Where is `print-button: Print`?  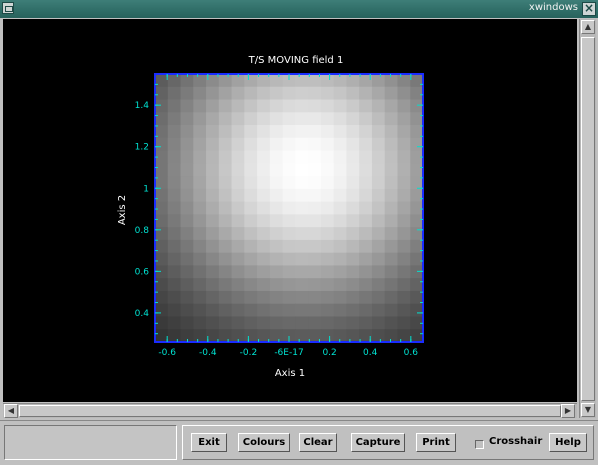 print-button: Print is located at coordinates (436, 442).